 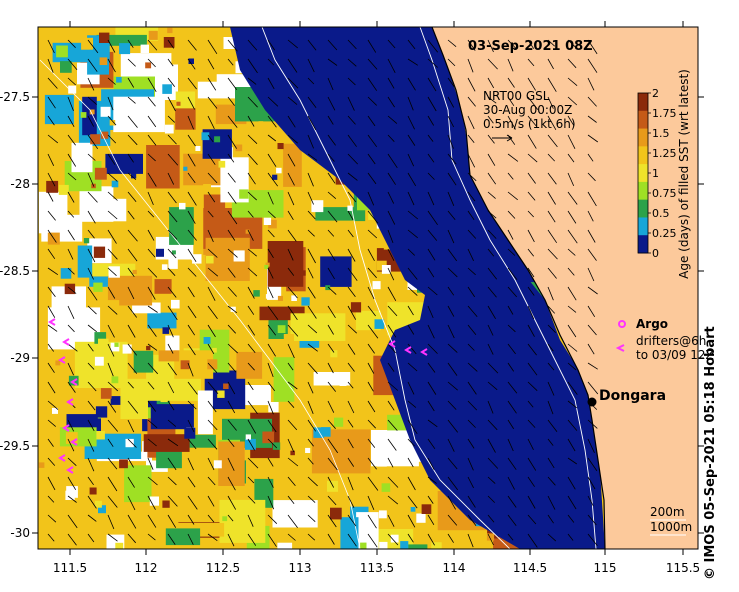 I want to click on colorbar-label: Age (days) of filled SST (wrt latest), so click(x=684, y=174).